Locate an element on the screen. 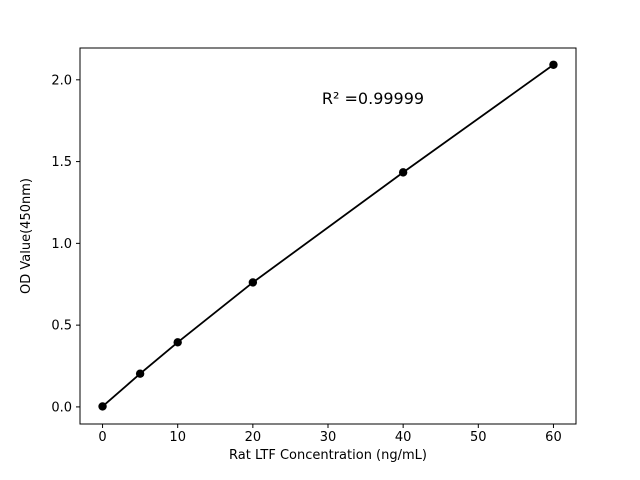 This screenshot has height=480, width=640. x-tick-label: 10 is located at coordinates (177, 437).